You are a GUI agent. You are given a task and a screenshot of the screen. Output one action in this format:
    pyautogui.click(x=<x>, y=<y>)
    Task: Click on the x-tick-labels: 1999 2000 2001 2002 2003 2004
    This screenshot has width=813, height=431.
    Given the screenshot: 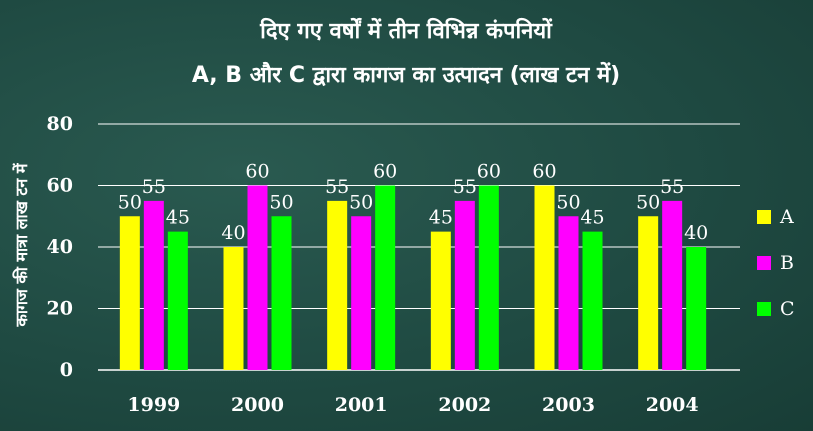 What is the action you would take?
    pyautogui.click(x=412, y=405)
    